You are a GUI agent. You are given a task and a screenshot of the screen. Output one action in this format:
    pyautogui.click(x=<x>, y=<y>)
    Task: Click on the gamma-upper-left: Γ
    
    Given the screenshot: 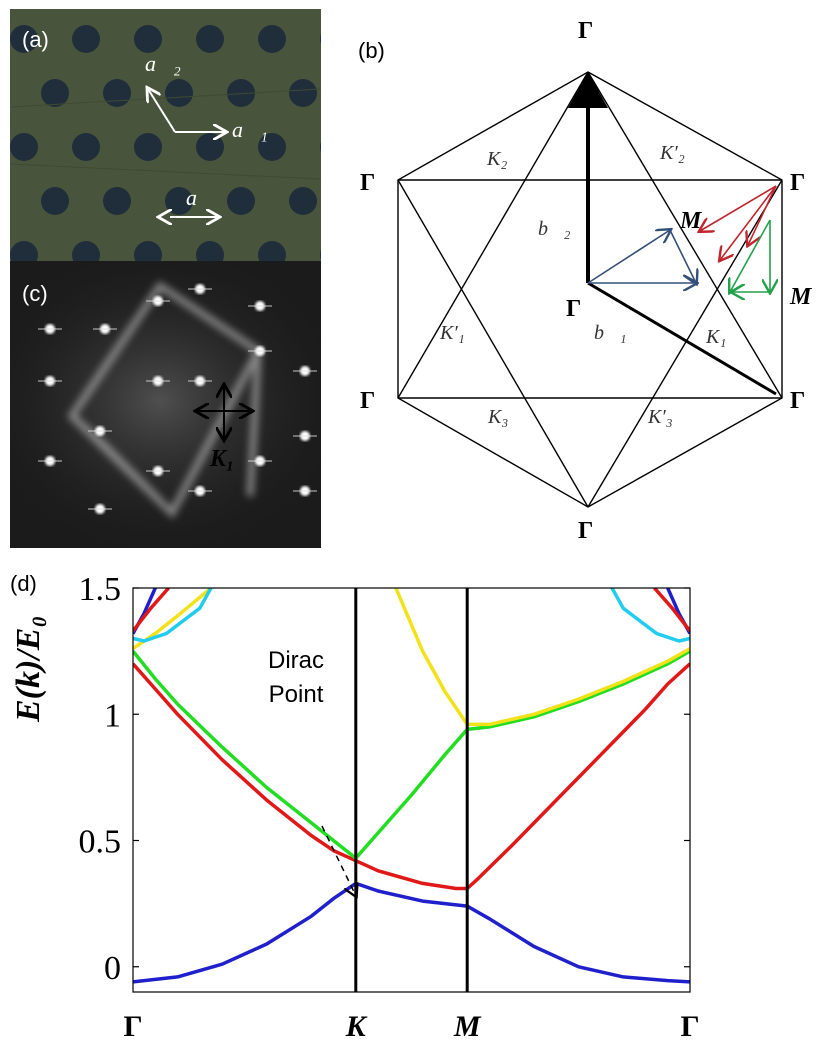 What is the action you would take?
    pyautogui.click(x=368, y=183)
    